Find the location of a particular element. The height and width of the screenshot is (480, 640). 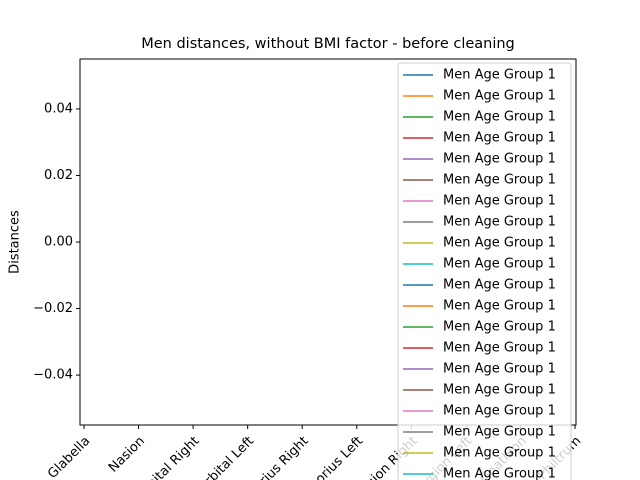

y-tick-label: 0.04 is located at coordinates (58, 108).